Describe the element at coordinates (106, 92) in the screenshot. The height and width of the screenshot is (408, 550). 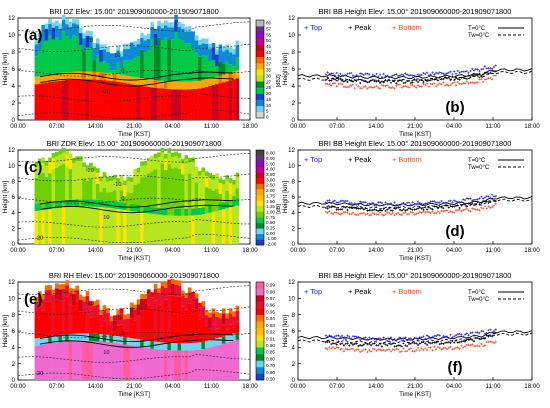
I see `contour-label: -20` at that location.